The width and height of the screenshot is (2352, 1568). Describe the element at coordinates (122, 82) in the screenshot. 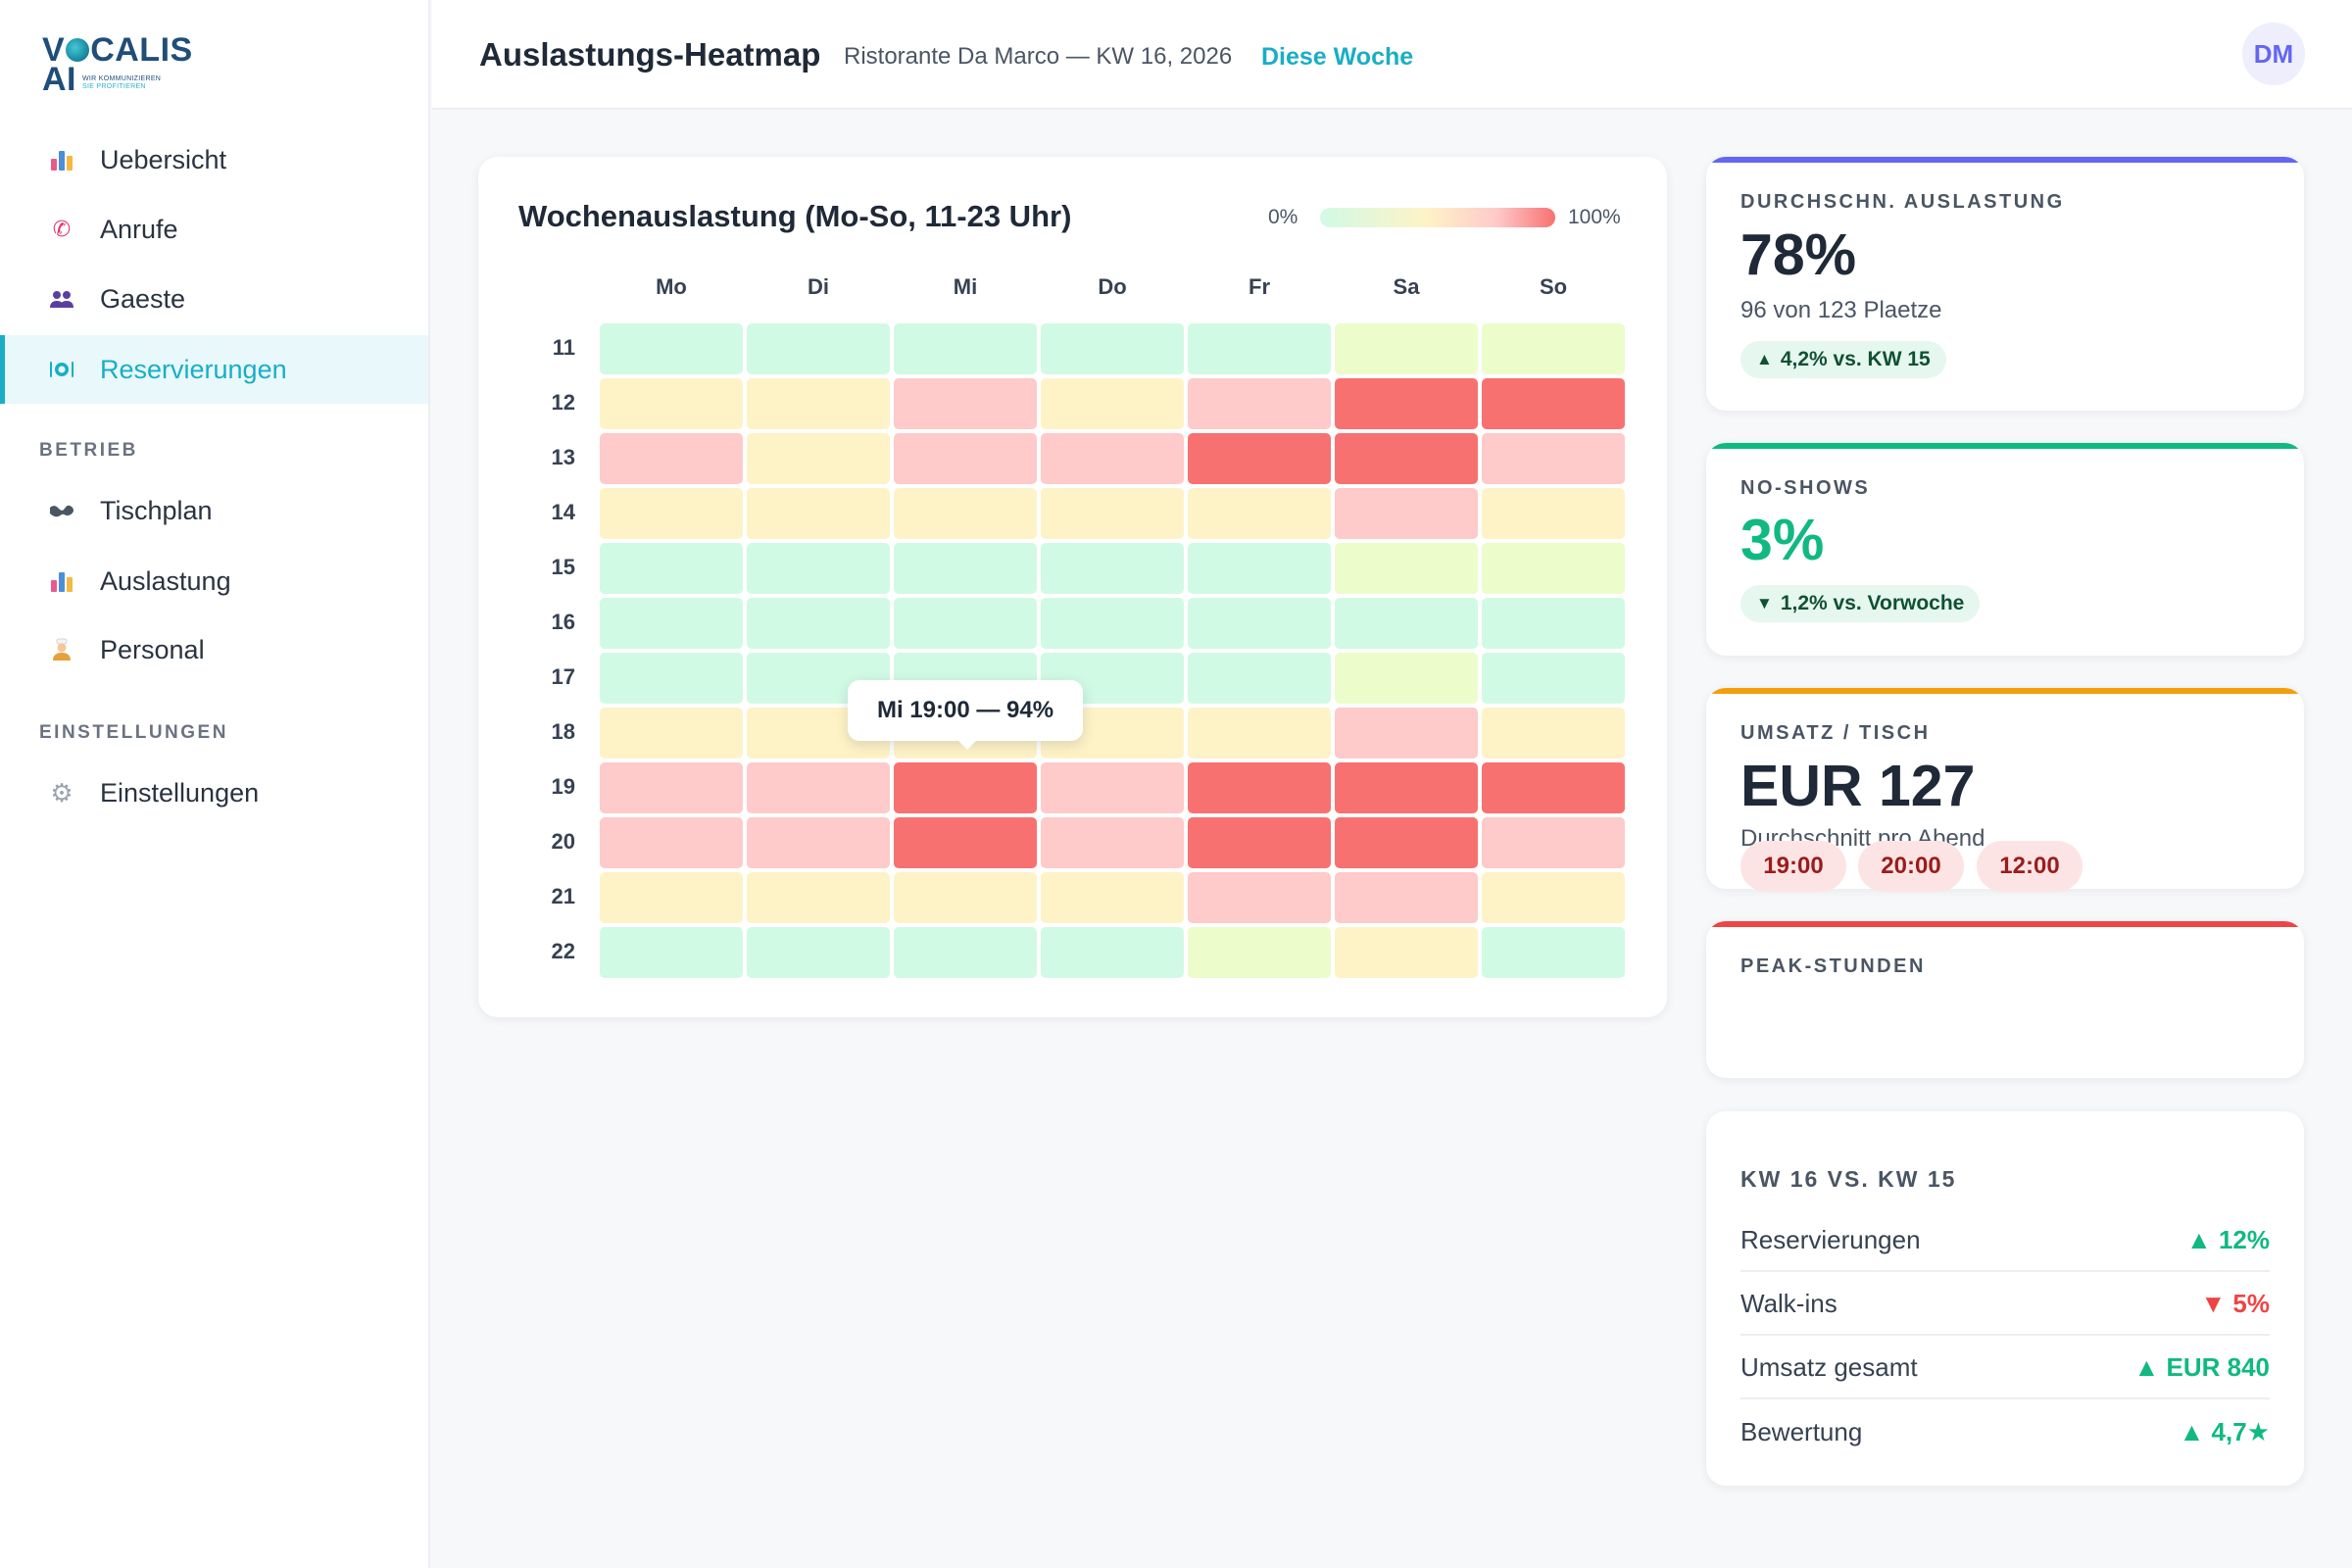

I see `logo-tagline: WIR KOMMUNIZIEREN SIE PROFITIEREN` at that location.